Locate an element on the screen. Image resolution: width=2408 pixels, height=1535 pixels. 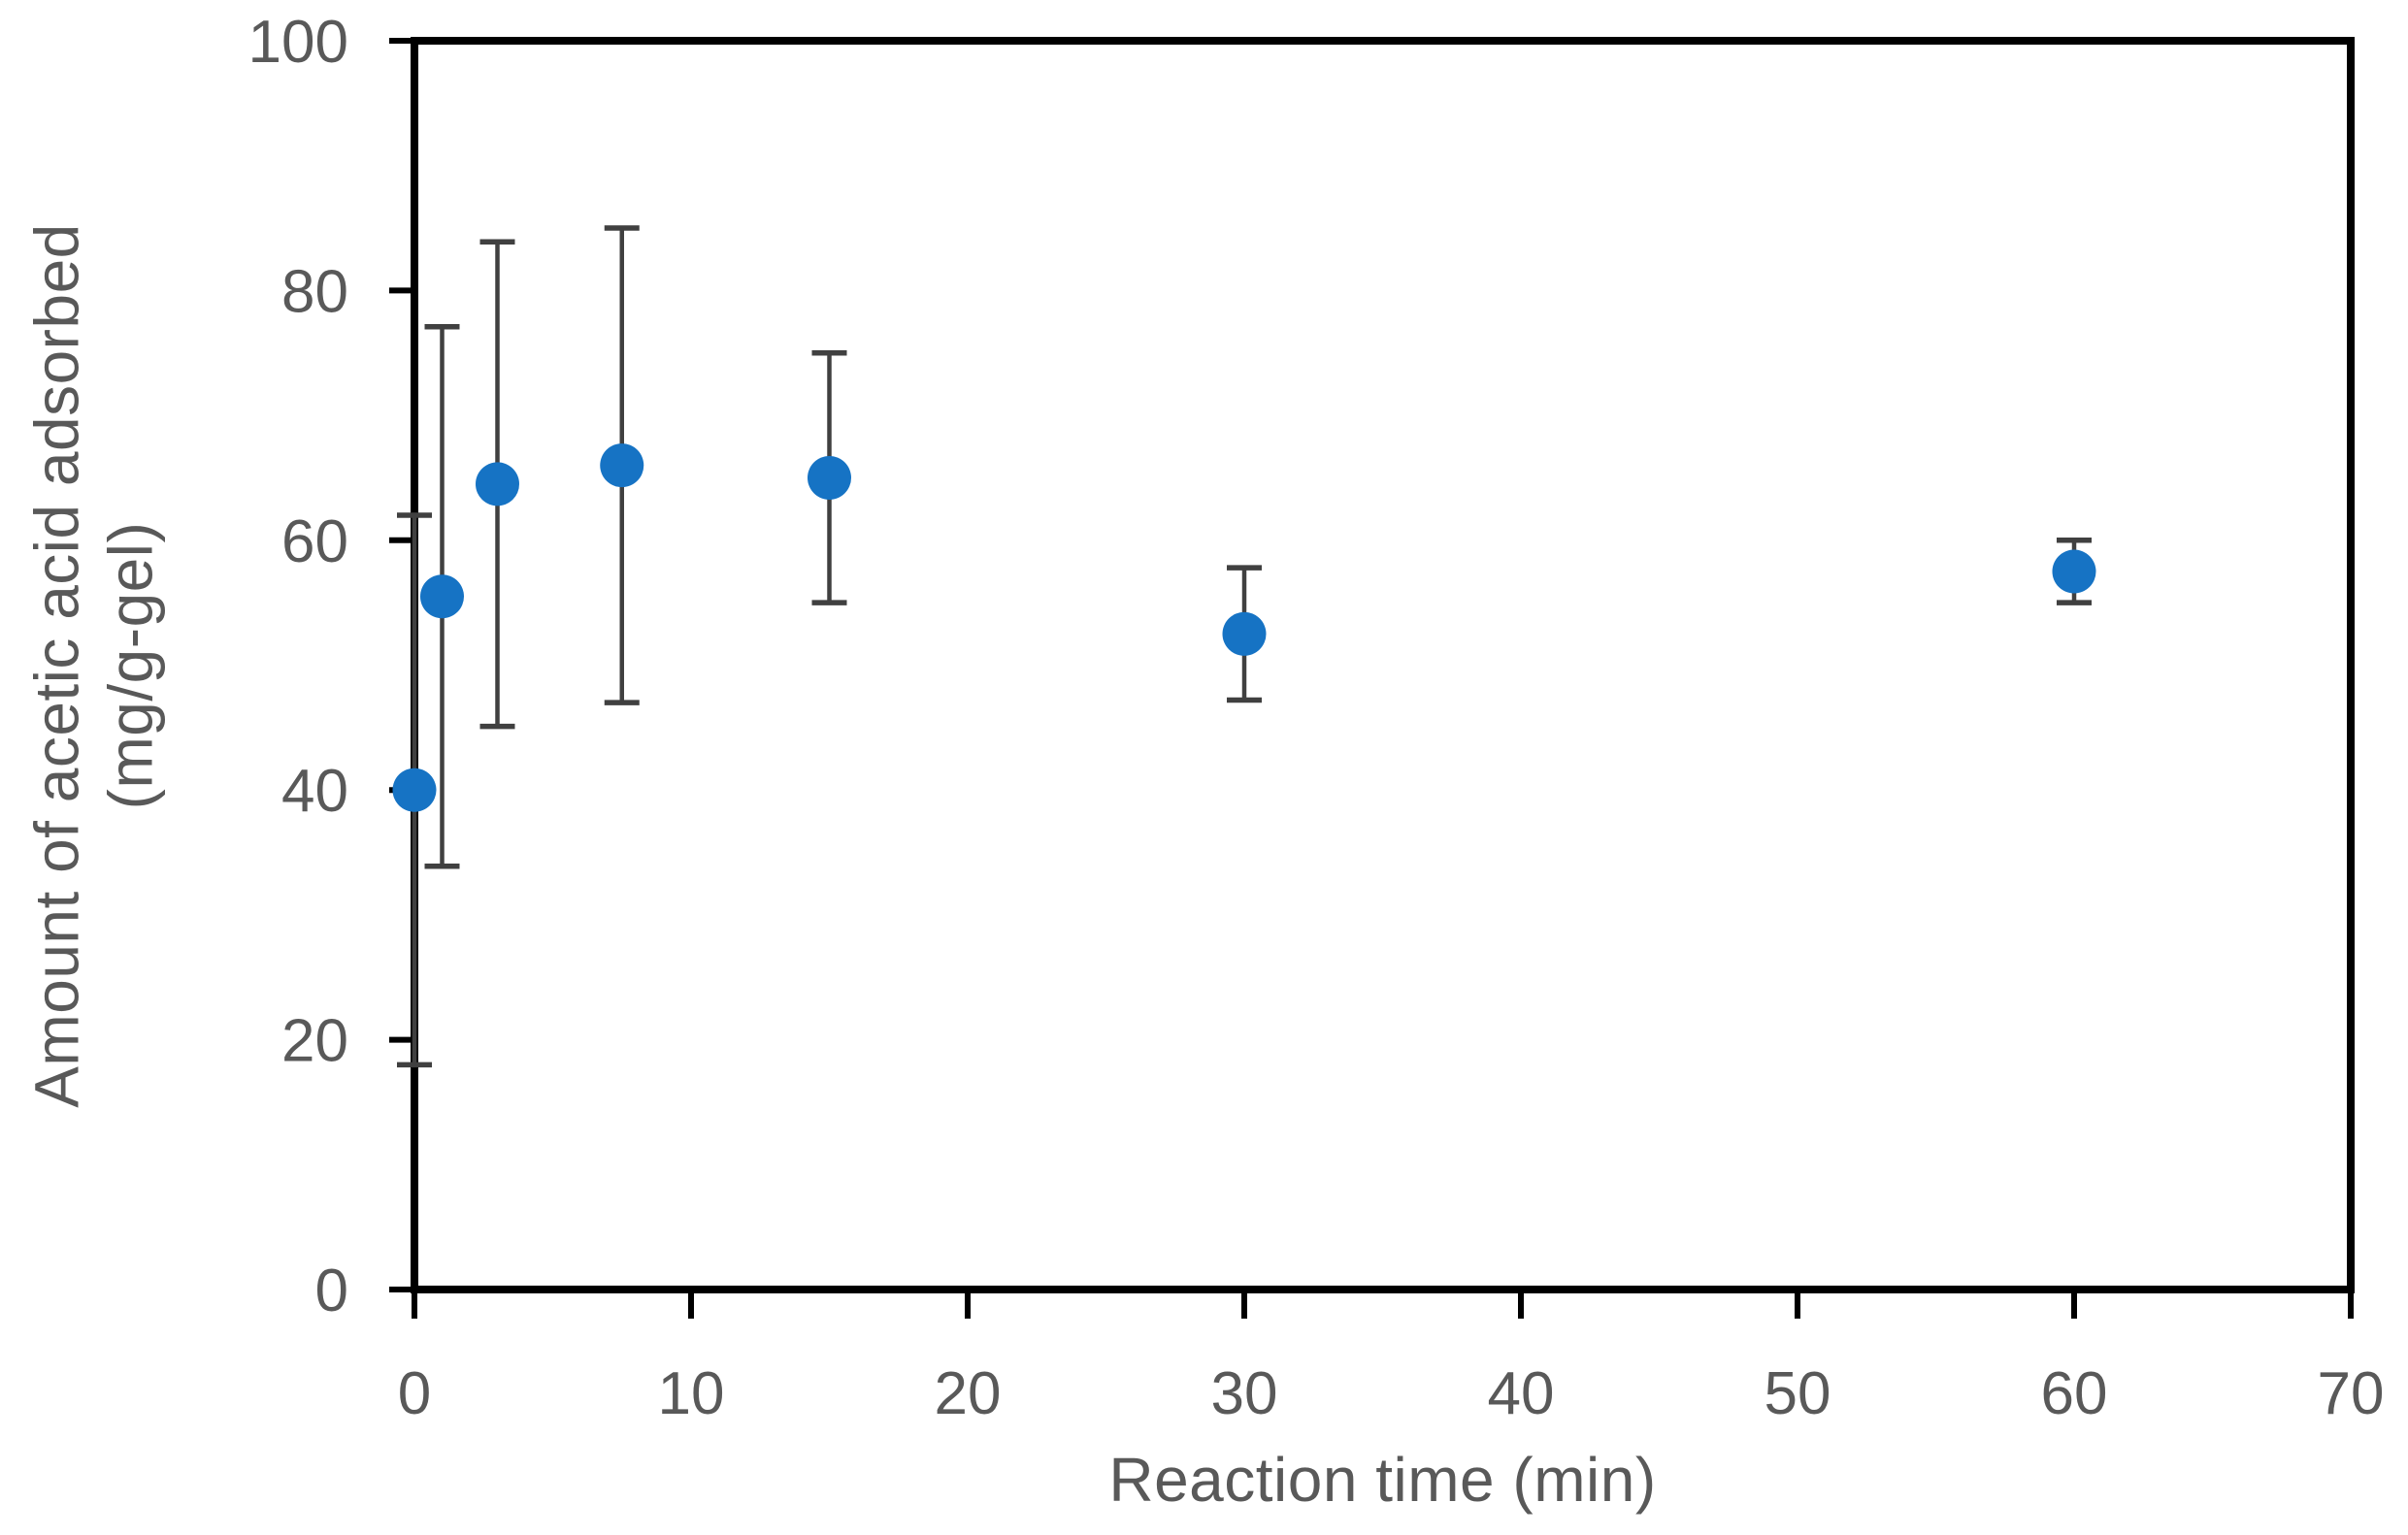
x-tick-label-6: 60 is located at coordinates (2074, 1394).